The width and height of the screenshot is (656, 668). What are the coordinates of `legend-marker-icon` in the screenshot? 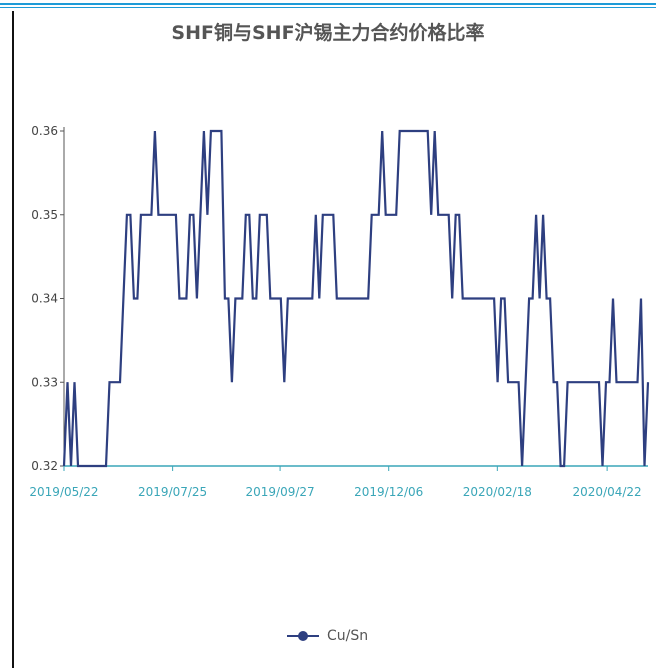 It's located at (303, 636).